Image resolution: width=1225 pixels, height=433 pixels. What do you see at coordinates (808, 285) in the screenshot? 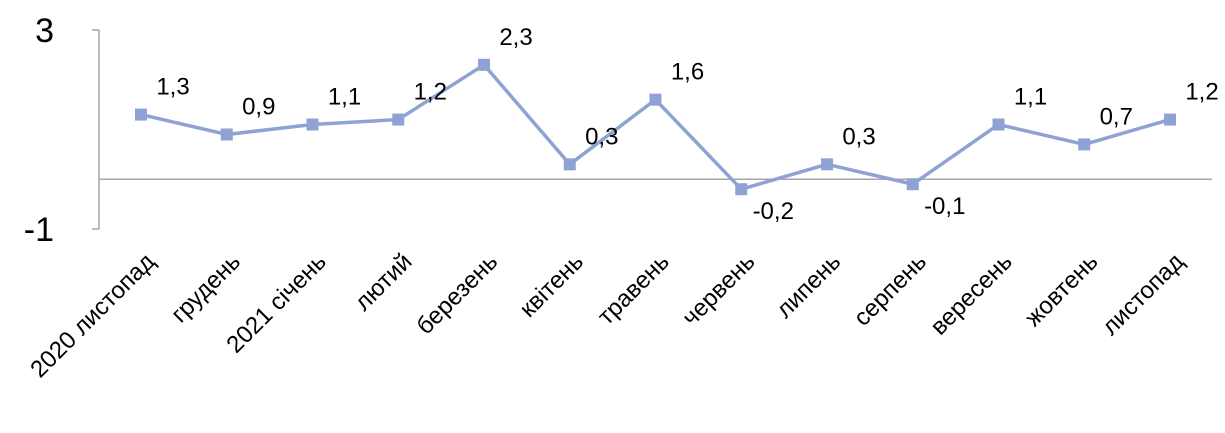
I see `x-tick-label: липень` at bounding box center [808, 285].